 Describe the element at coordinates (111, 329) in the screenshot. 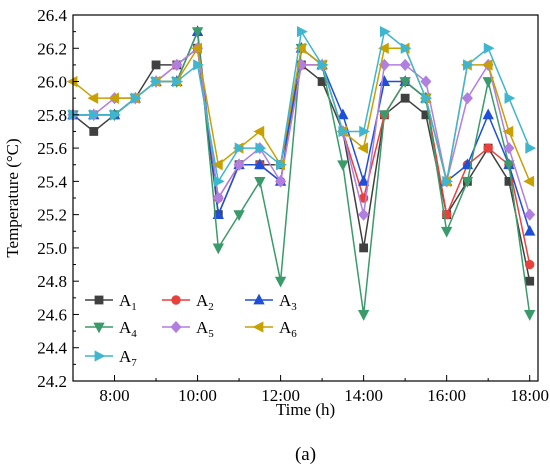

I see `legend-item-A4: A4` at that location.